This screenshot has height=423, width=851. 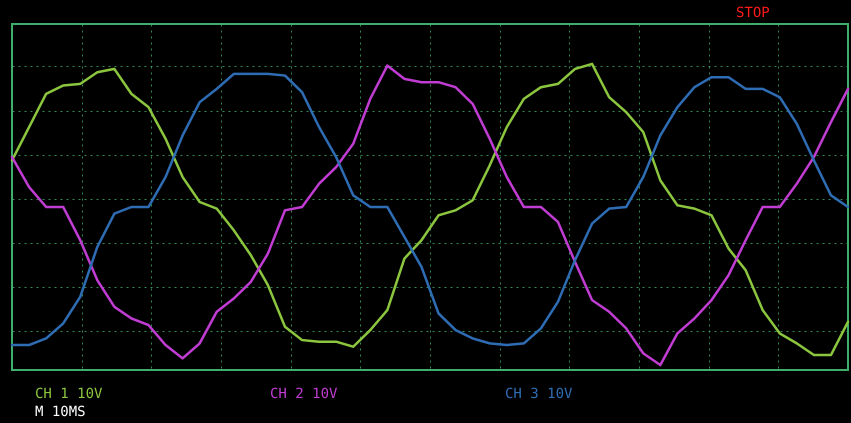 I want to click on text: CH 2 10V, so click(x=304, y=394).